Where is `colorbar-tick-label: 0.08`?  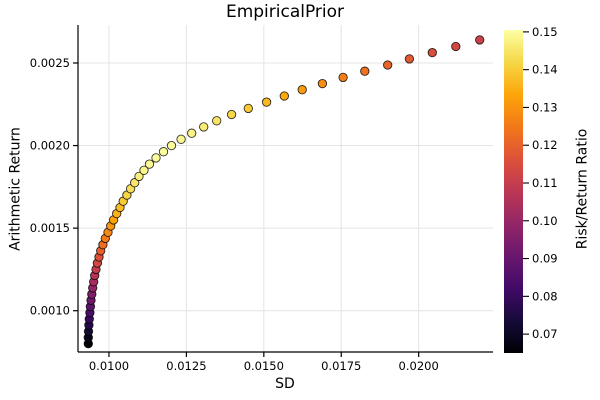
colorbar-tick-label: 0.08 is located at coordinates (545, 296).